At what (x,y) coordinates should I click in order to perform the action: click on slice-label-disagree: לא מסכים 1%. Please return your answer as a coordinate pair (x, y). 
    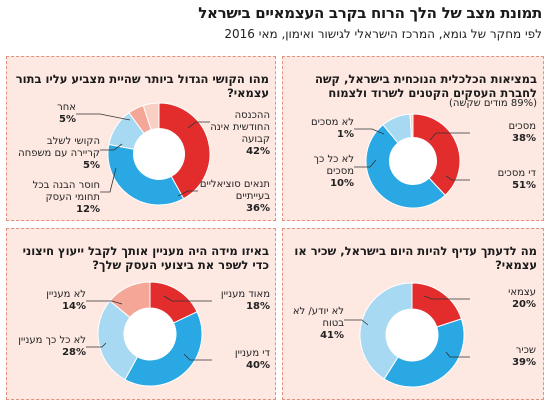
    Looking at the image, I should click on (332, 128).